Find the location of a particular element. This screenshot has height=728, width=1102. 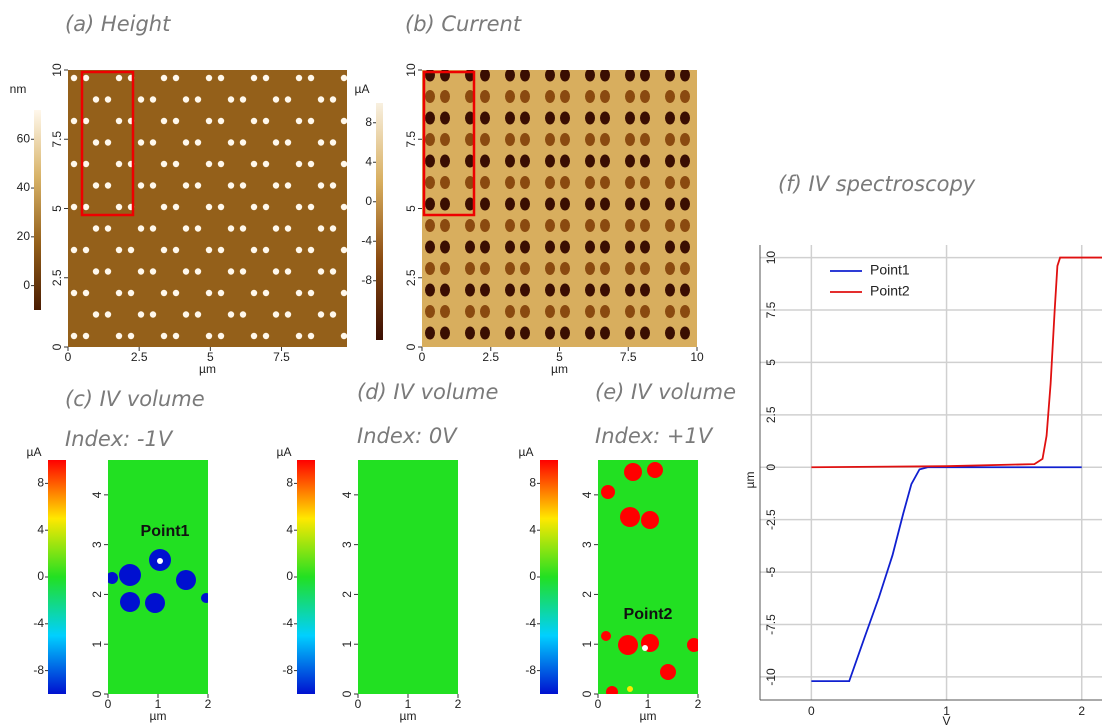

colorbar-tick-label: 20 is located at coordinates (24, 236).